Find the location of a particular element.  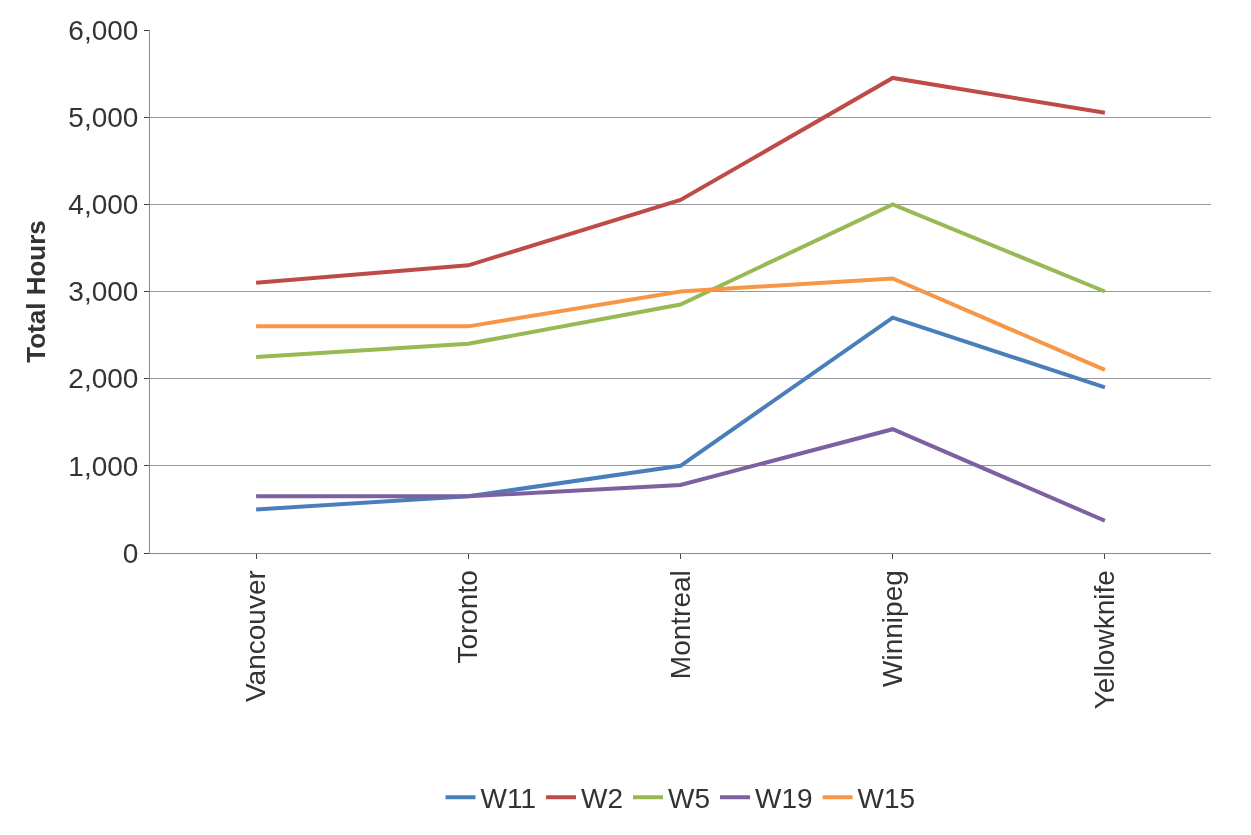

x-tick-label: Yellowknife is located at coordinates (1104, 640).